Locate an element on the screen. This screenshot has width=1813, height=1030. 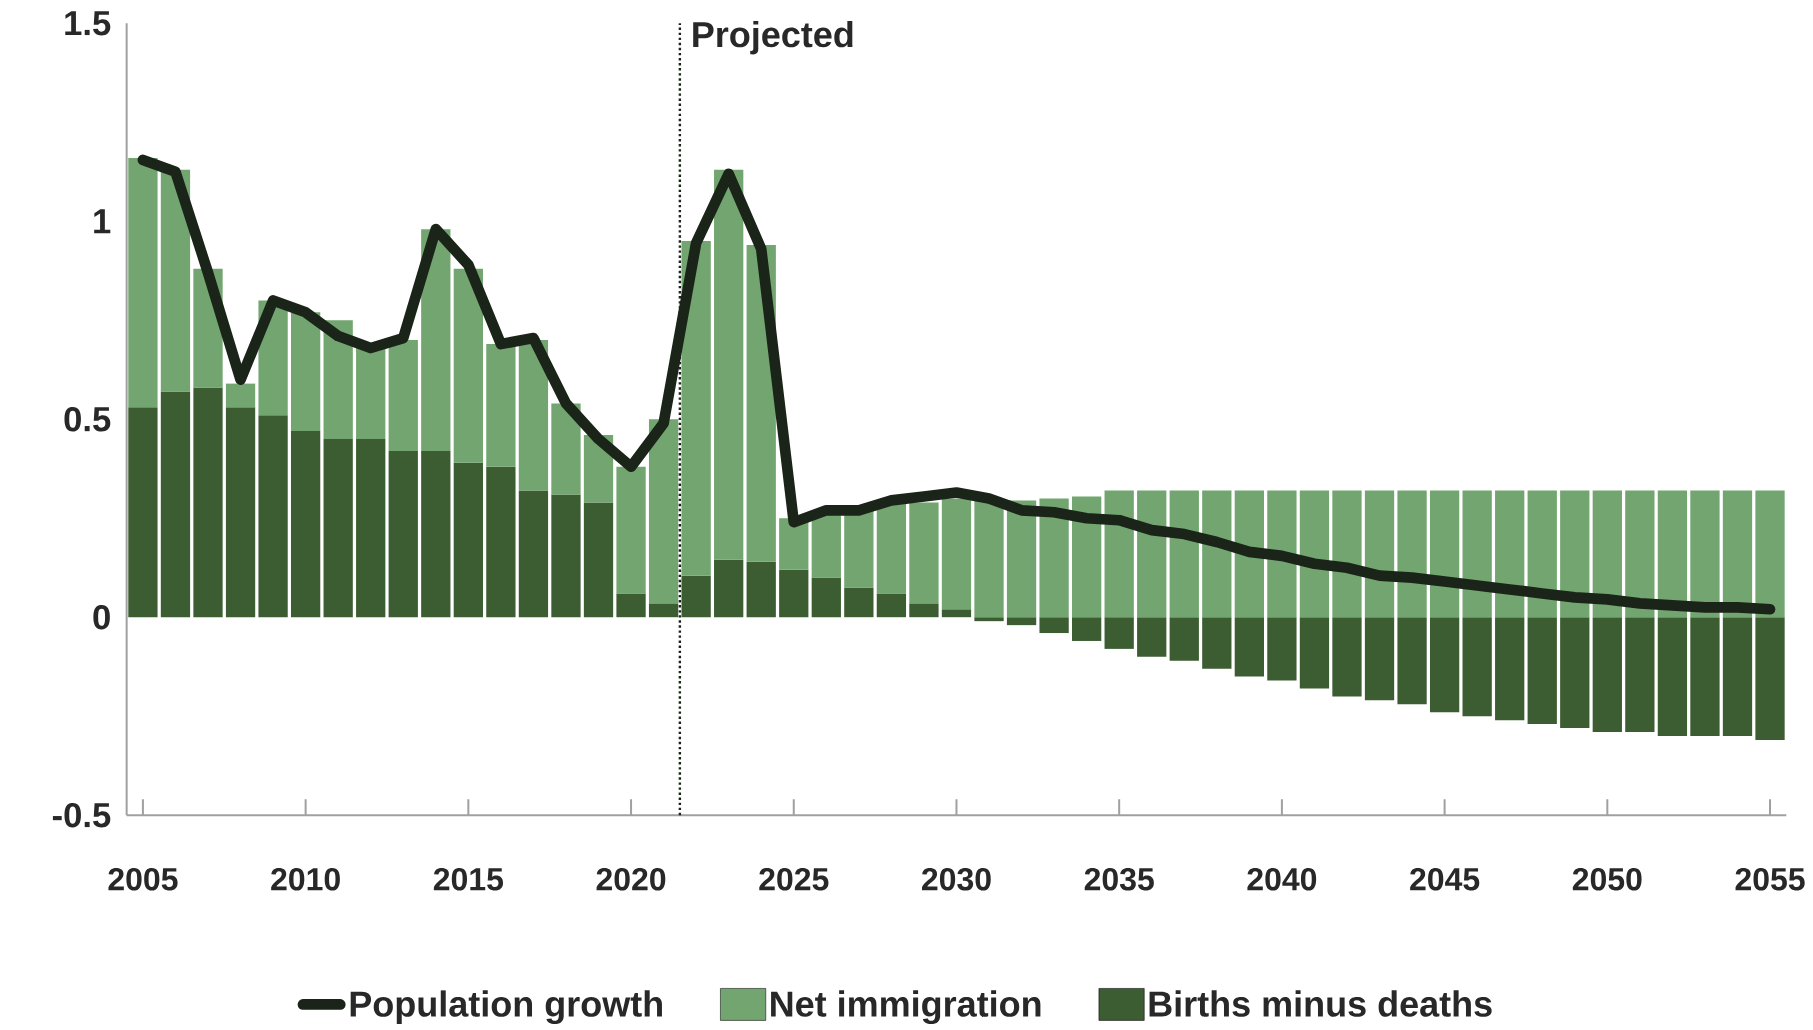
y-tick-label: 0 is located at coordinates (101, 617).